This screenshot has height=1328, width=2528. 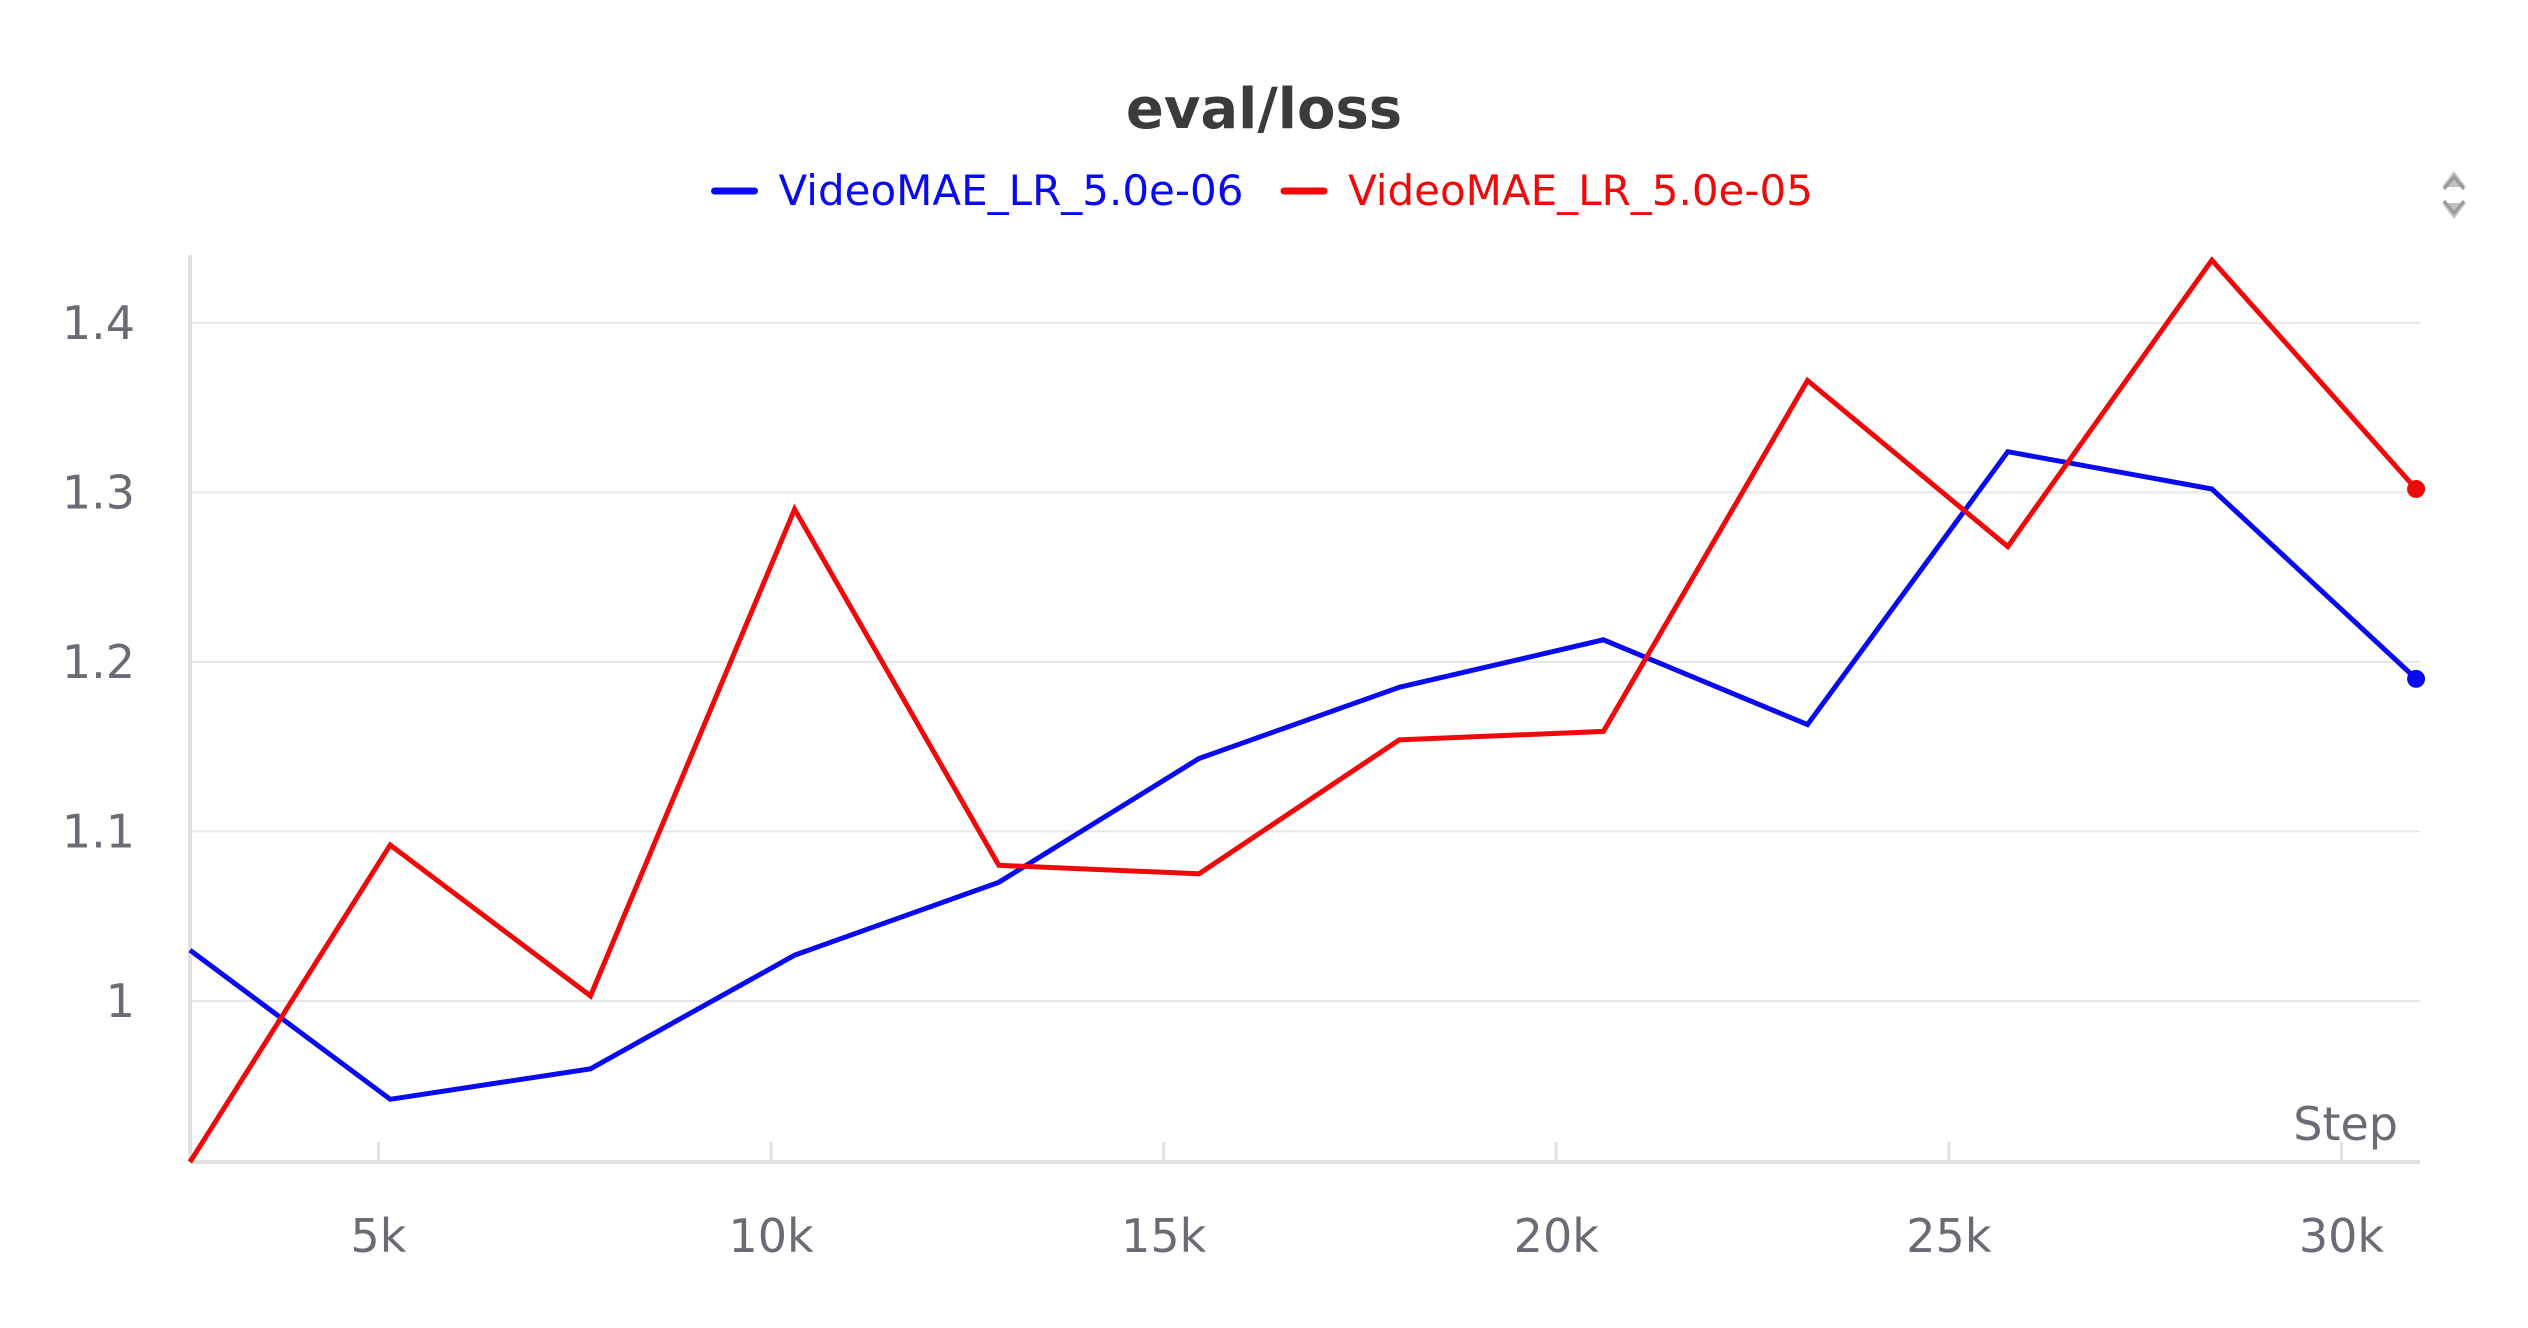 I want to click on x-tick-label: 25k, so click(x=1949, y=1236).